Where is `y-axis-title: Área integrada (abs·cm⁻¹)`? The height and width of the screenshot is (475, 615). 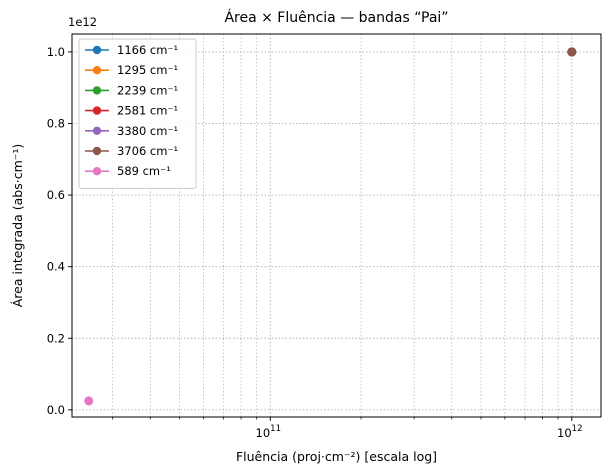 y-axis-title: Área integrada (abs·cm⁻¹) is located at coordinates (17, 226).